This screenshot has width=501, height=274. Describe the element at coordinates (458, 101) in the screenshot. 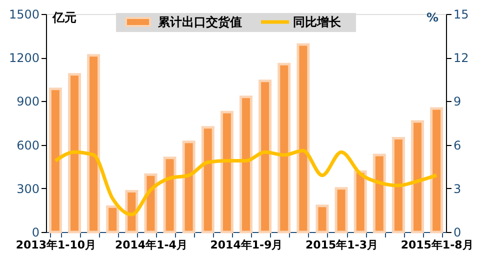

I see `y2-tick-label: 9` at that location.